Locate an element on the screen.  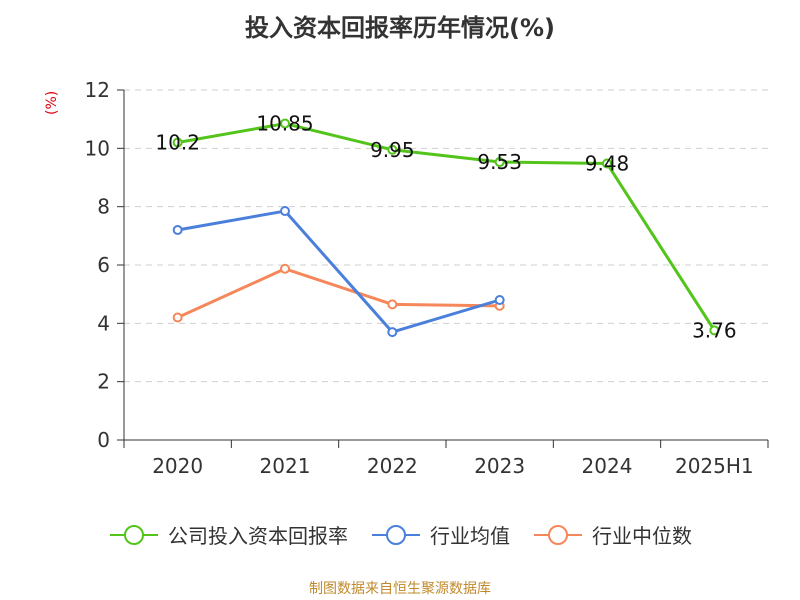
x-tick-label: 2023 is located at coordinates (499, 466).